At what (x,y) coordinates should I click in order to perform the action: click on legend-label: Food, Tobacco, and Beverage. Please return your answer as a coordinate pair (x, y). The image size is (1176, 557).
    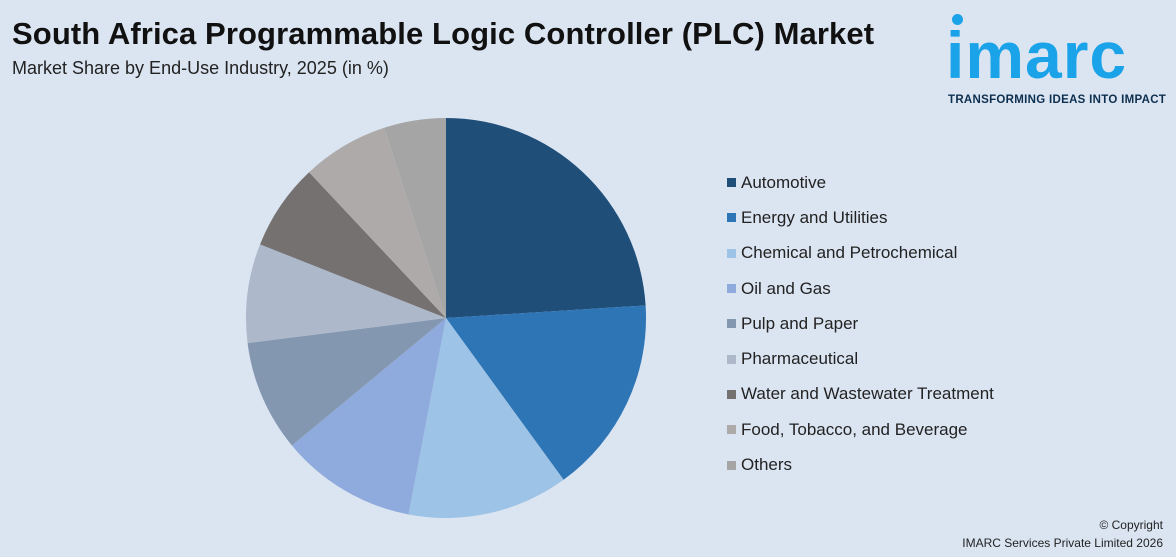
    Looking at the image, I should click on (854, 429).